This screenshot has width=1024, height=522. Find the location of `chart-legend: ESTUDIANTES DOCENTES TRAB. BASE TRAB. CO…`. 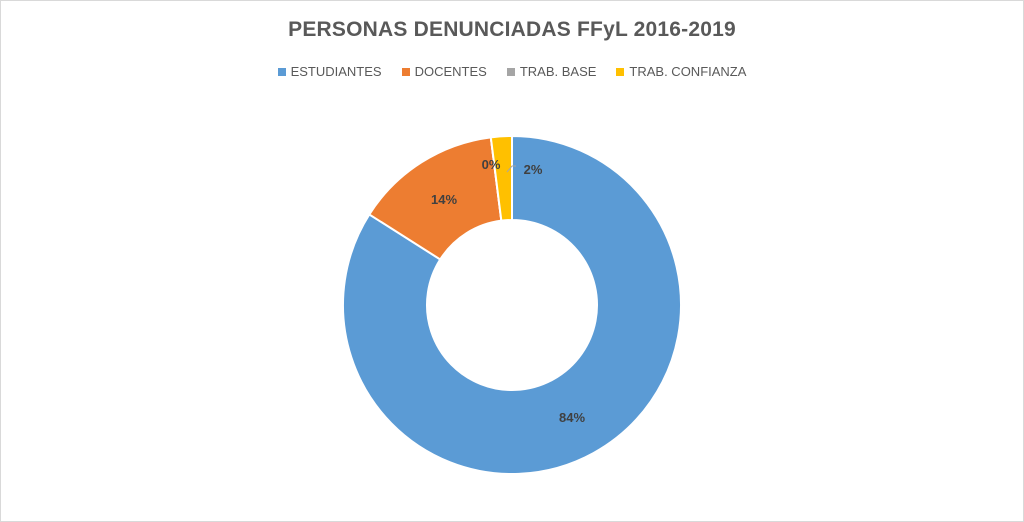

chart-legend: ESTUDIANTES DOCENTES TRAB. BASE TRAB. CO… is located at coordinates (512, 71).